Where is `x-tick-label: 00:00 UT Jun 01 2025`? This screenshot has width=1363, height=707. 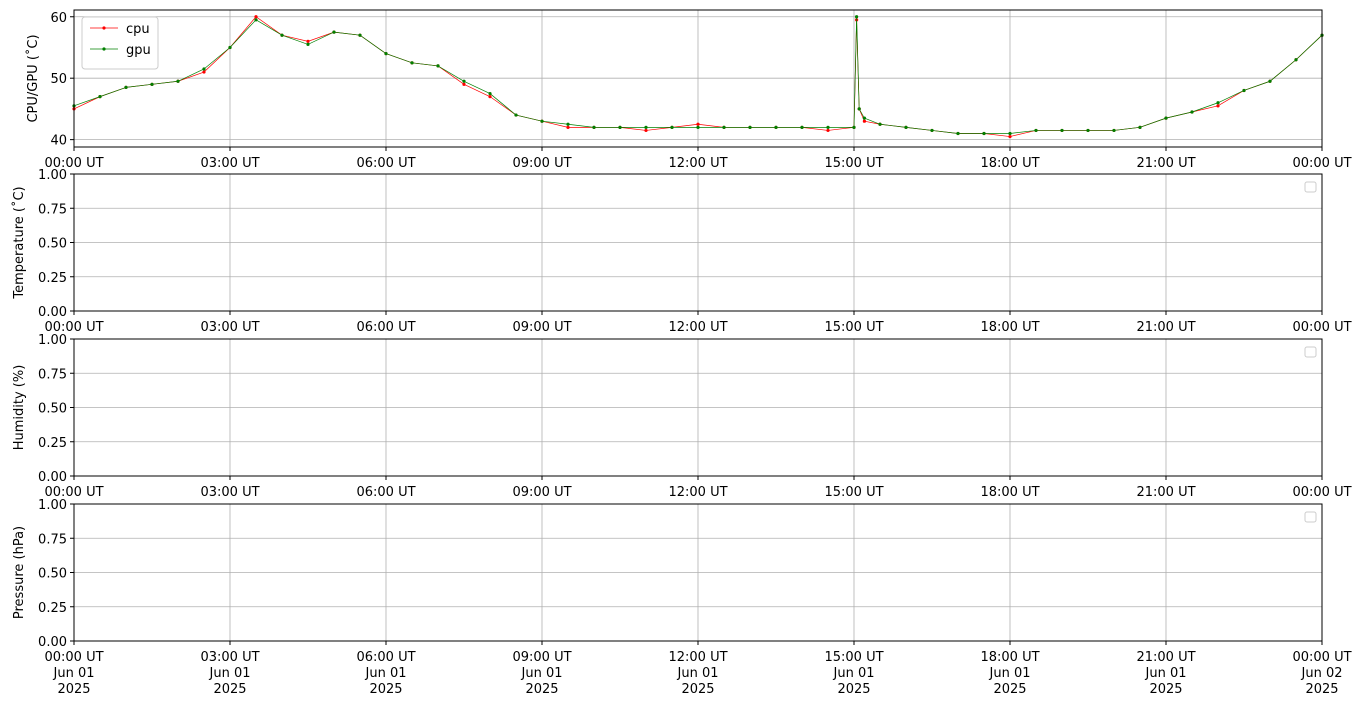
x-tick-label: 00:00 UT Jun 01 2025 is located at coordinates (73, 673).